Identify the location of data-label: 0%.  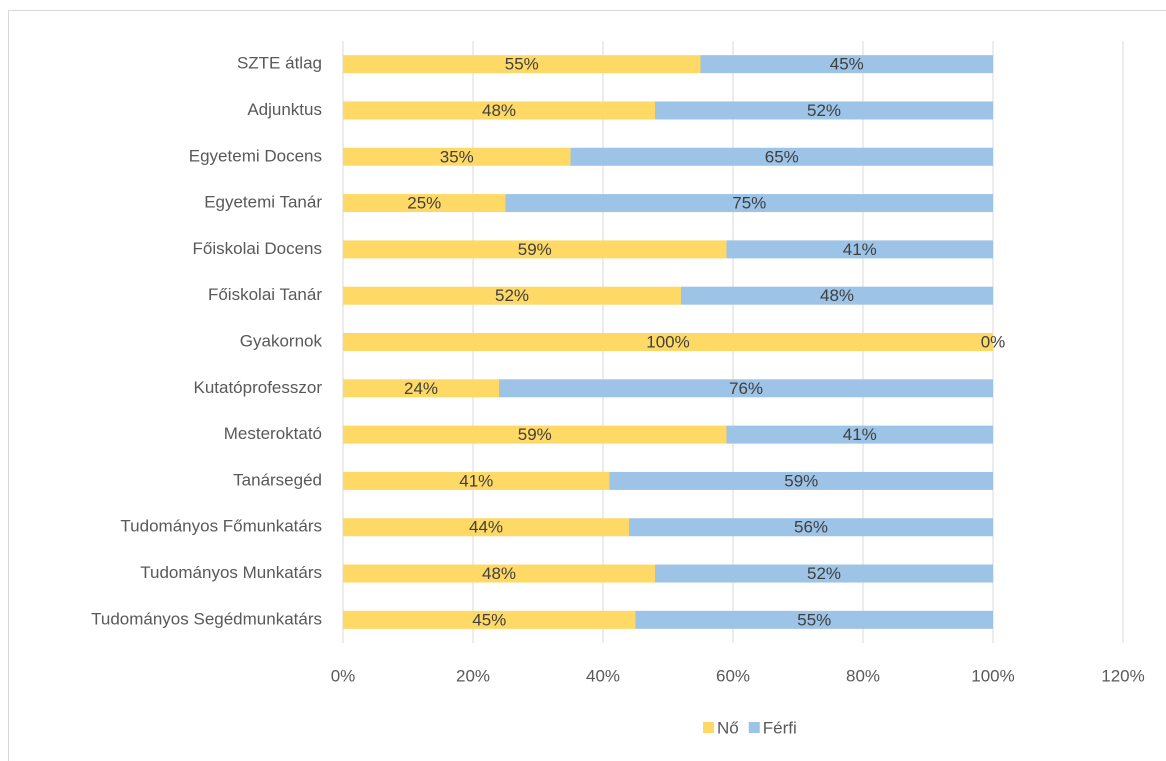
(993, 341).